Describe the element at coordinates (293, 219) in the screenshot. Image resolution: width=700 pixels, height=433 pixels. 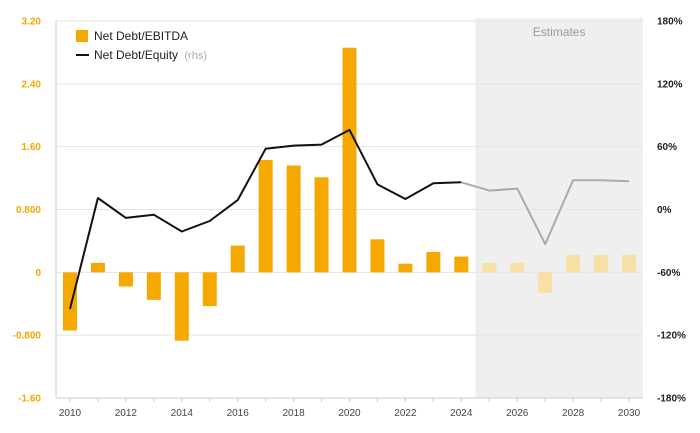
I see `bar-2018` at that location.